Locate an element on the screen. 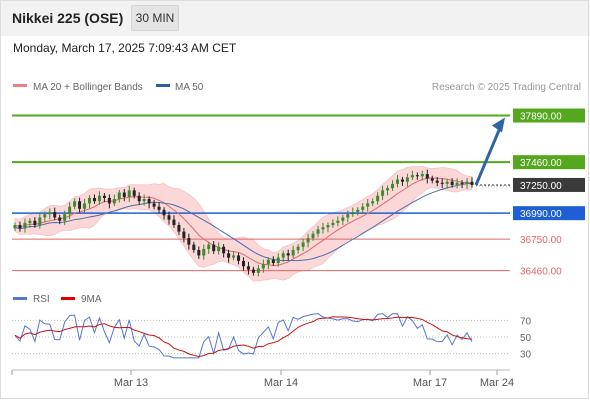  level-label-37460.00: 37460.00 is located at coordinates (541, 163).